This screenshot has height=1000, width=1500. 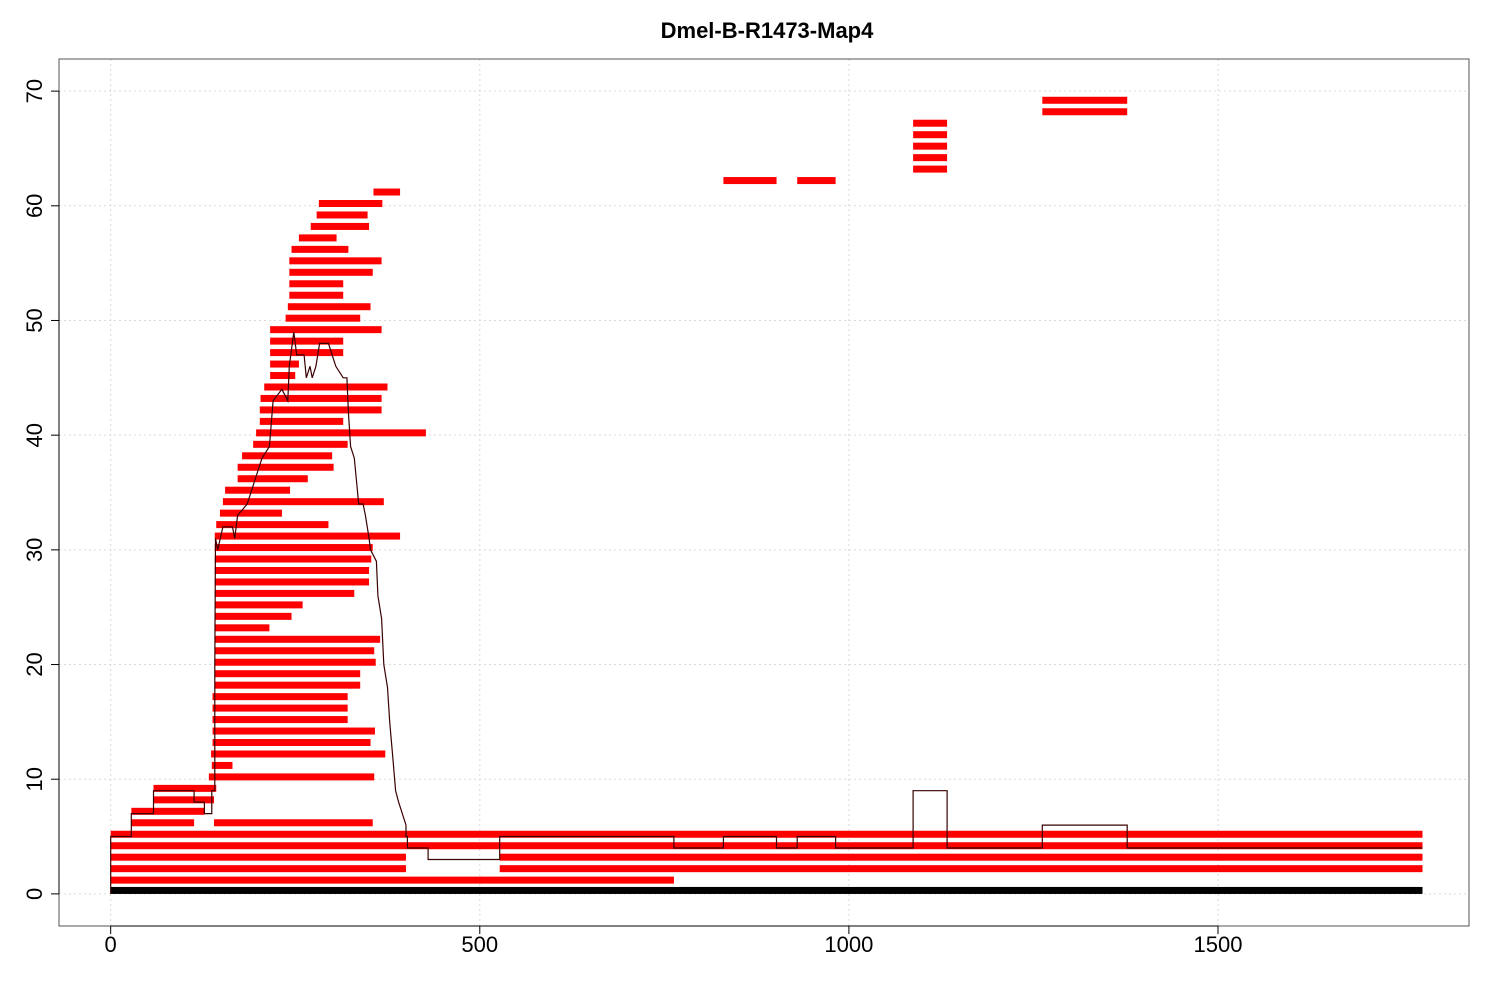 I want to click on x-tick-label: 1000, so click(x=848, y=944).